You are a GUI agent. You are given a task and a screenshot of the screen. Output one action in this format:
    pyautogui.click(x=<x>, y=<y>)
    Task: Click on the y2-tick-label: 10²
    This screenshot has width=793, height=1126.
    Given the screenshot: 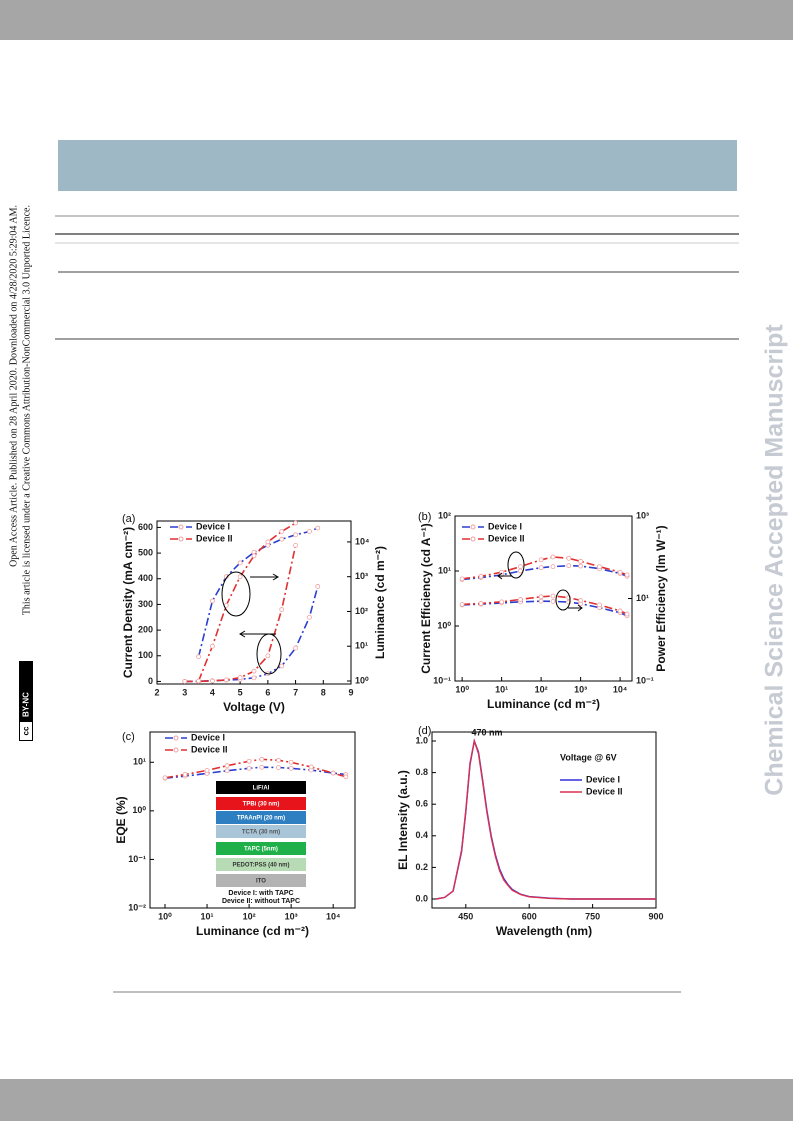 What is the action you would take?
    pyautogui.click(x=361, y=611)
    